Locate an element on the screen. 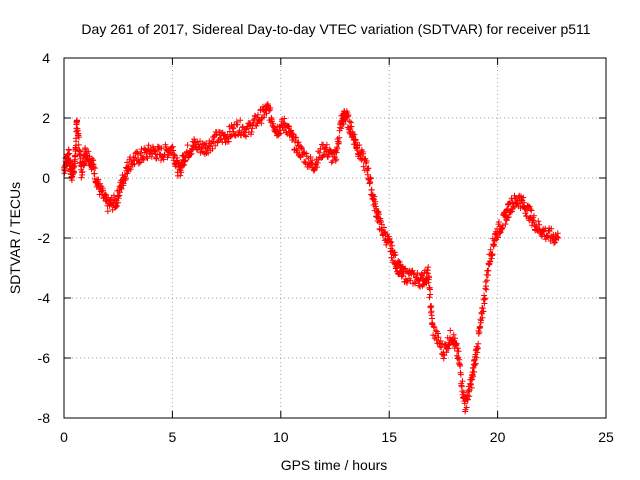 The image size is (640, 480). x-tick-label: 15 is located at coordinates (389, 437).